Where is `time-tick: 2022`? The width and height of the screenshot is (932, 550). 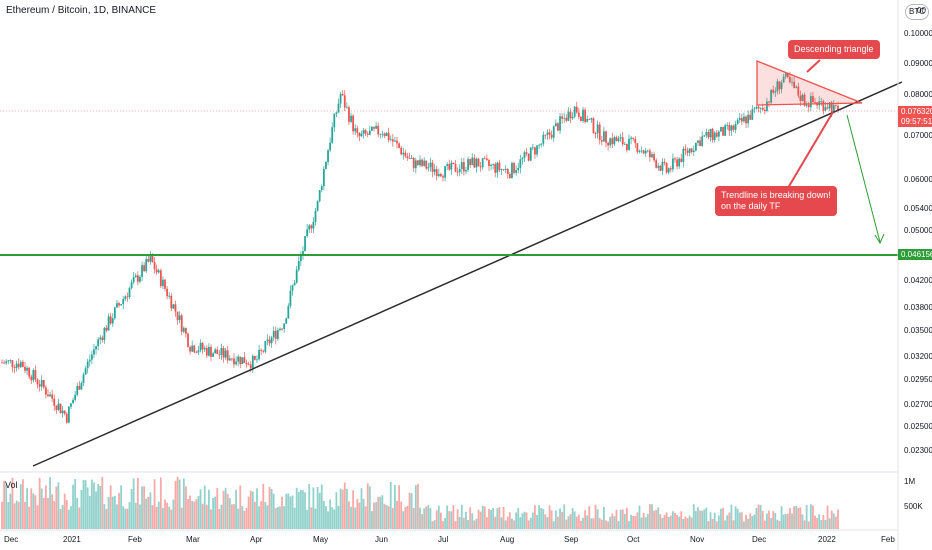 time-tick: 2022 is located at coordinates (827, 539).